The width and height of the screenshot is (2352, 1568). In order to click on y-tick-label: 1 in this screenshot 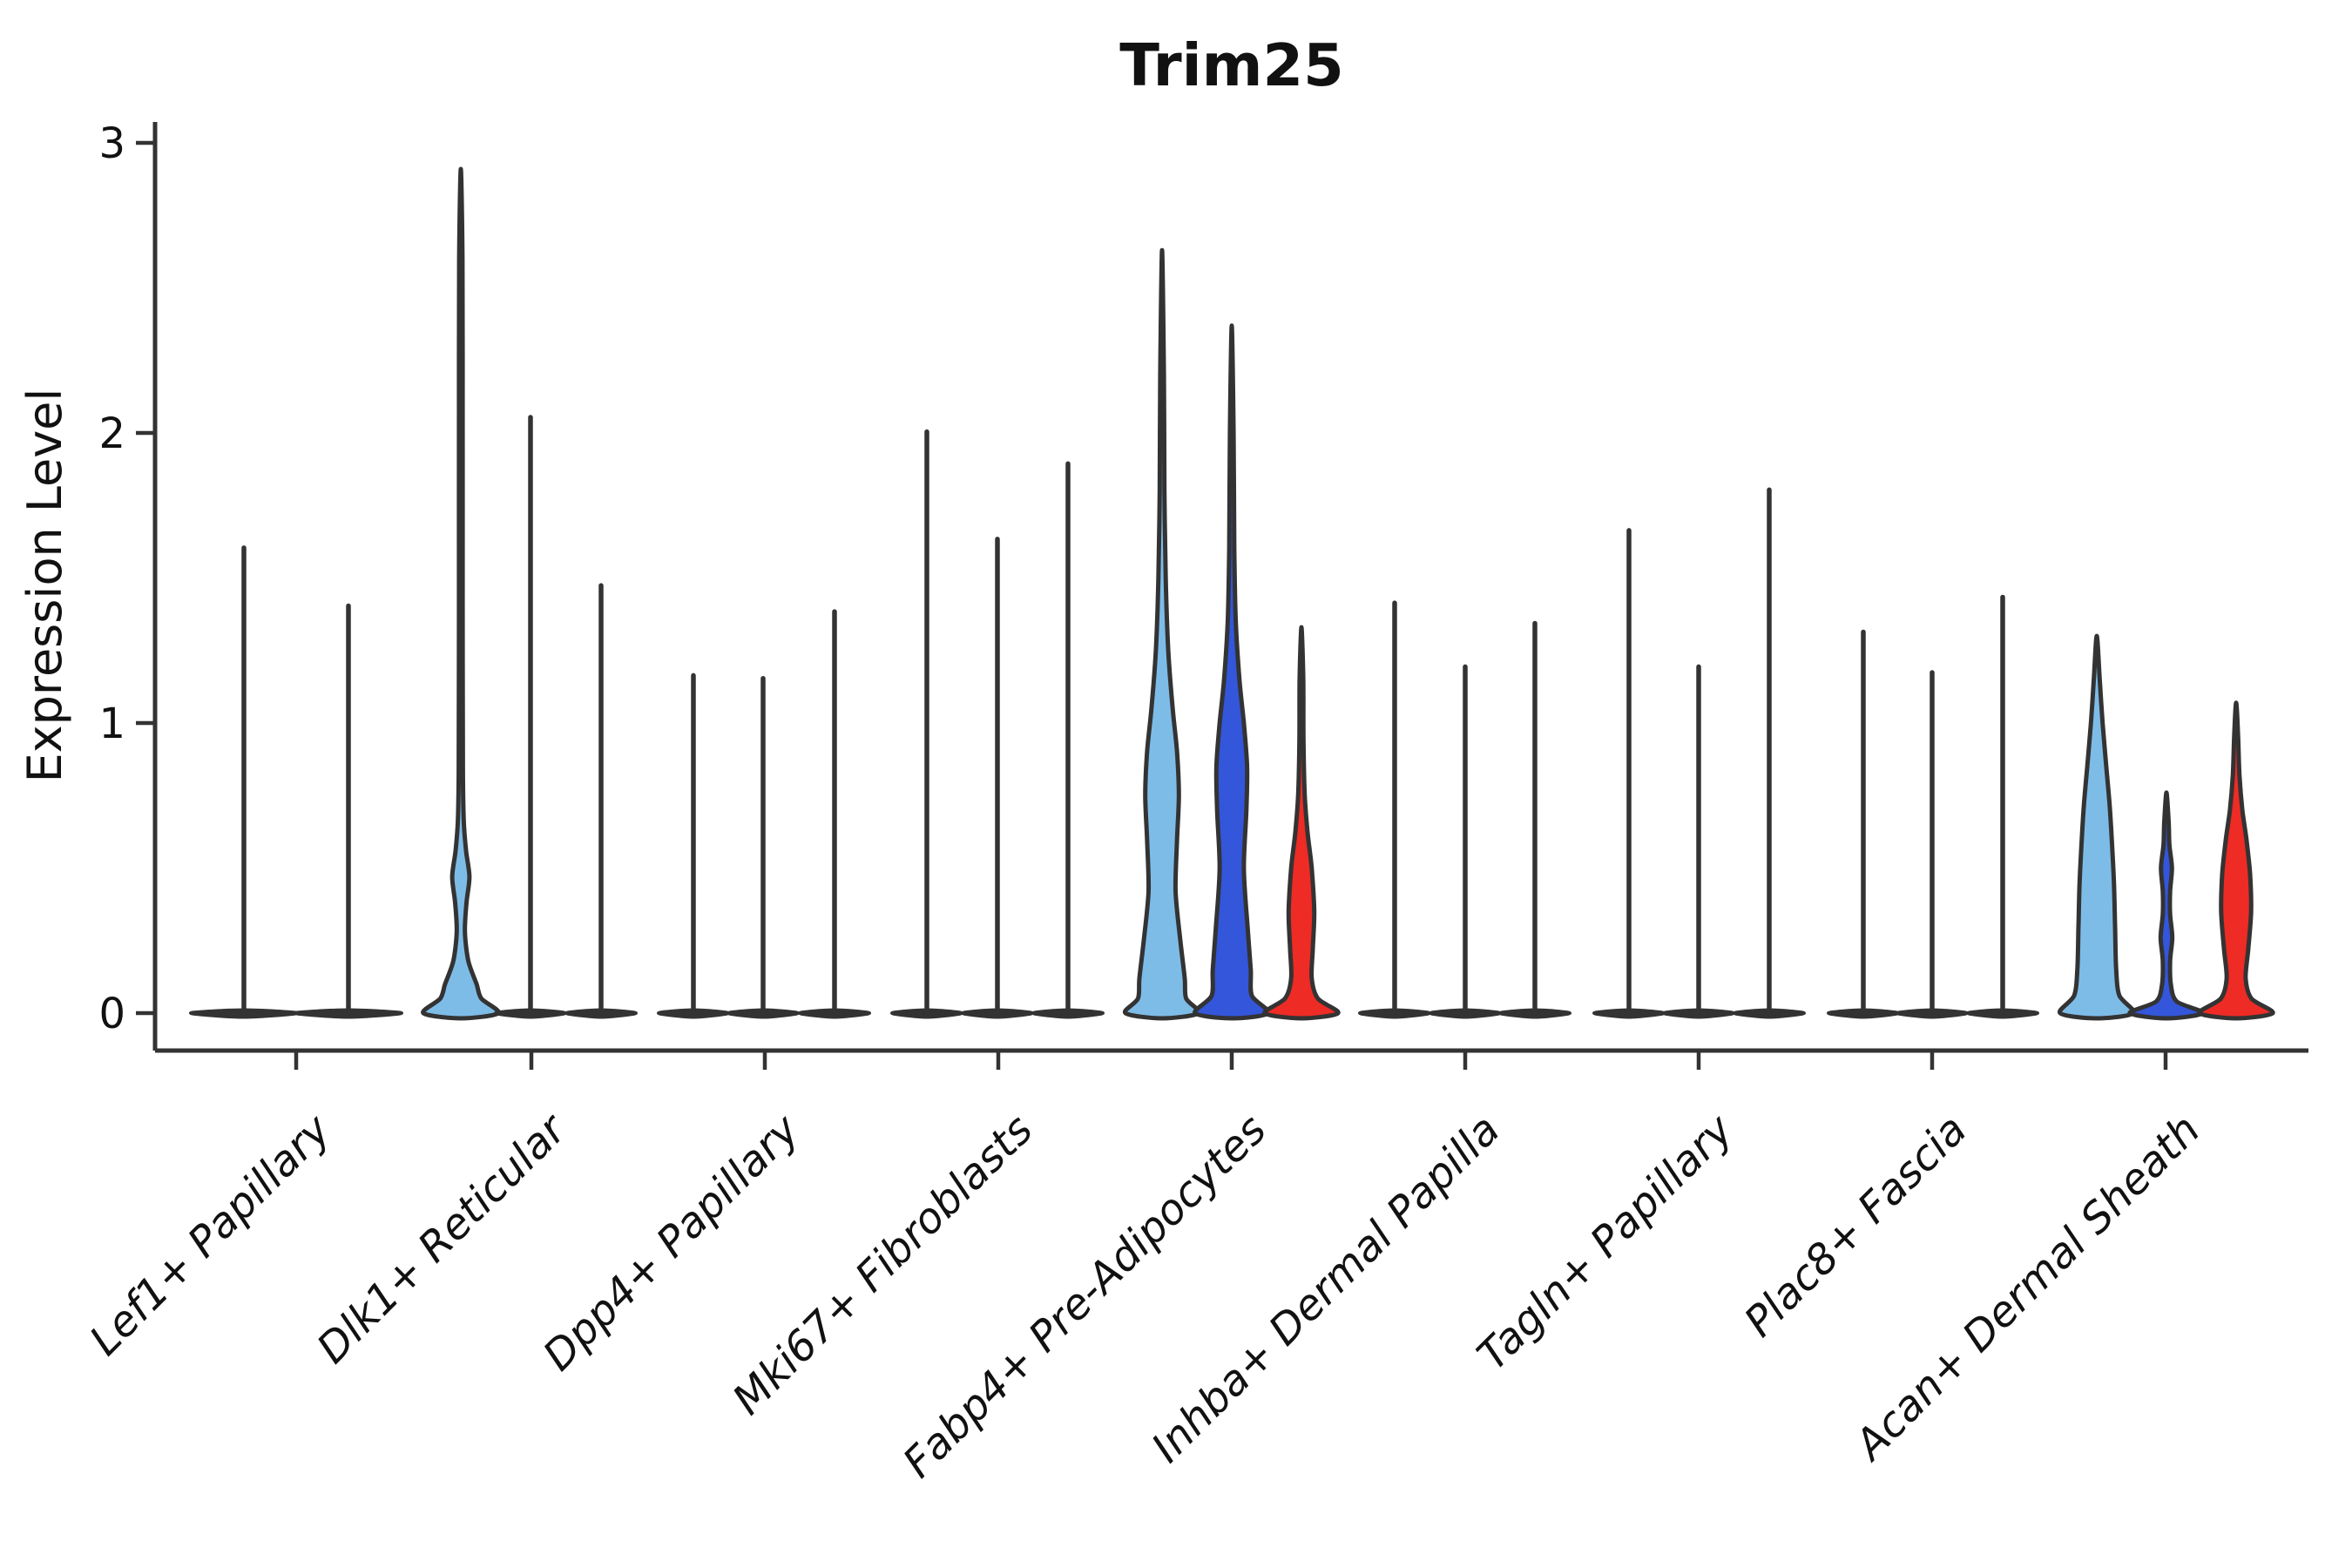, I will do `click(111, 724)`.